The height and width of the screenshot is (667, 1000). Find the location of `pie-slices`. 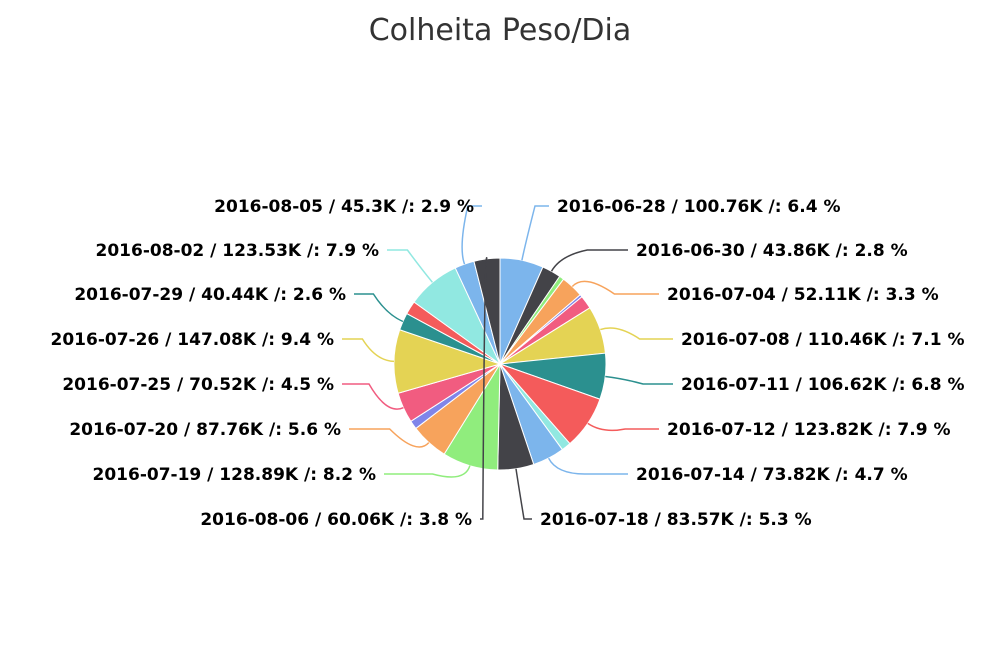

pie-slices is located at coordinates (500, 364).